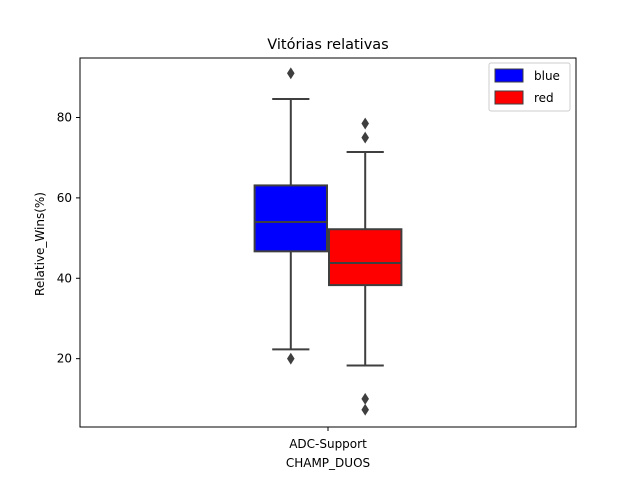 This screenshot has height=484, width=640. I want to click on legend: blue red, so click(529, 87).